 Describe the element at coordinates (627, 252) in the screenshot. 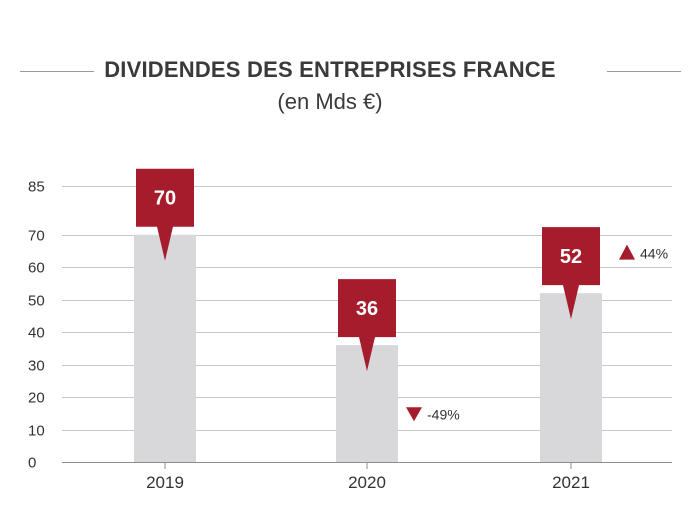

I see `change-up-arrow-icon` at that location.